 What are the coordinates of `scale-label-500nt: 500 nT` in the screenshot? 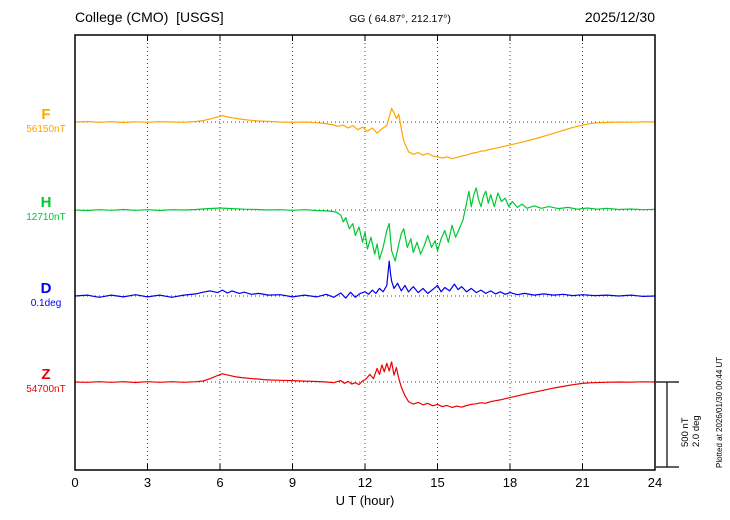 It's located at (685, 432).